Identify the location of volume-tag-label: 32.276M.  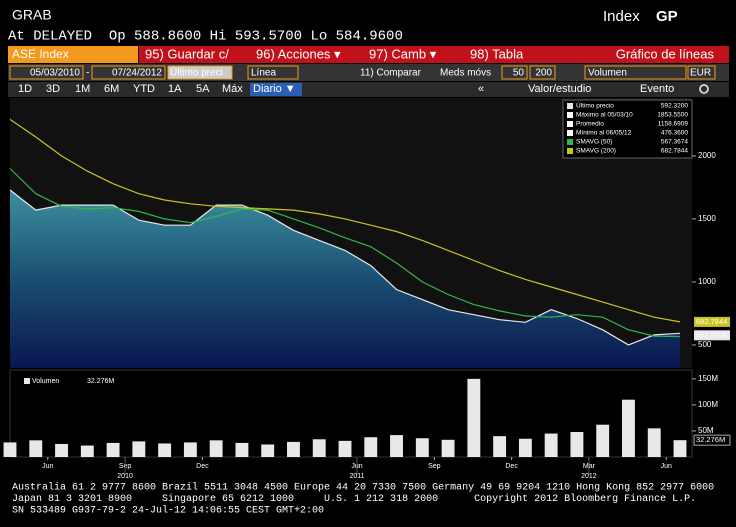
(710, 439).